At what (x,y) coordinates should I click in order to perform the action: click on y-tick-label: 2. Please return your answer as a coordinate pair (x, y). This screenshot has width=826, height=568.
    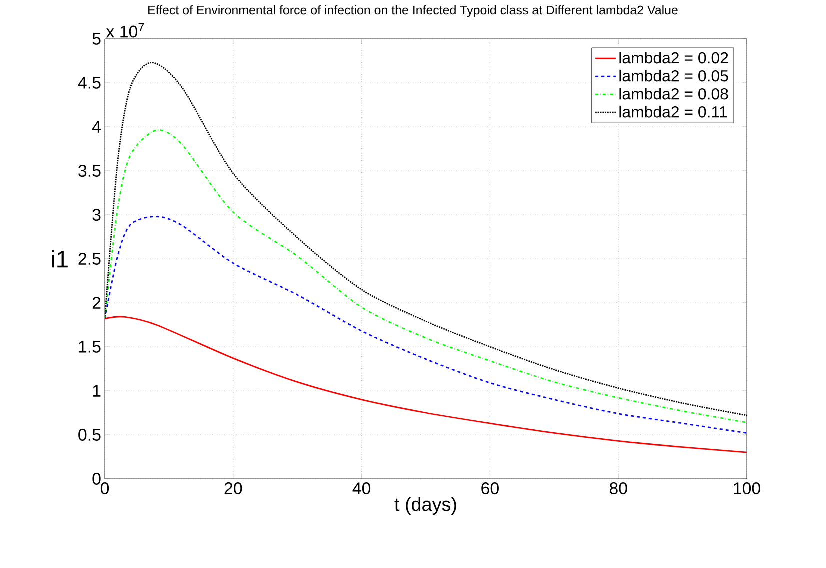
    Looking at the image, I should click on (96, 303).